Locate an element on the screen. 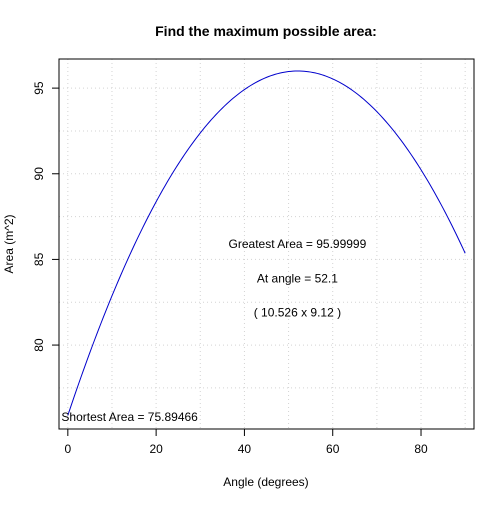 This screenshot has width=504, height=509. x-tick-label: 40 is located at coordinates (245, 449).